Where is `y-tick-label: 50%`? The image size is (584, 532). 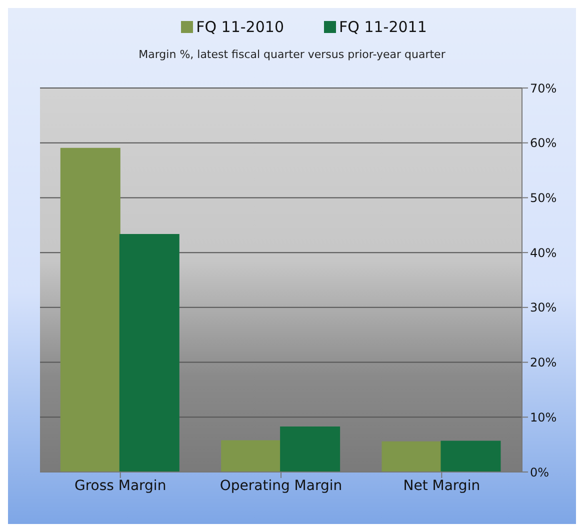 y-tick-label: 50% is located at coordinates (543, 197).